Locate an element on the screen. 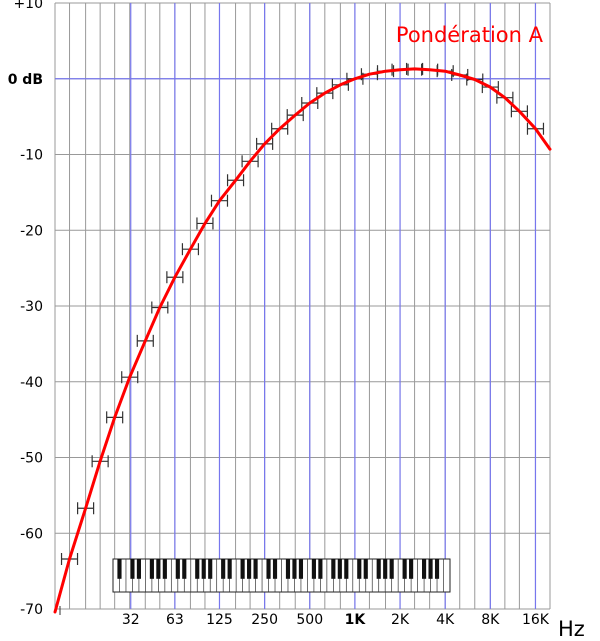 Image resolution: width=600 pixels, height=641 pixels. y-tick-label: -30 is located at coordinates (31, 307).